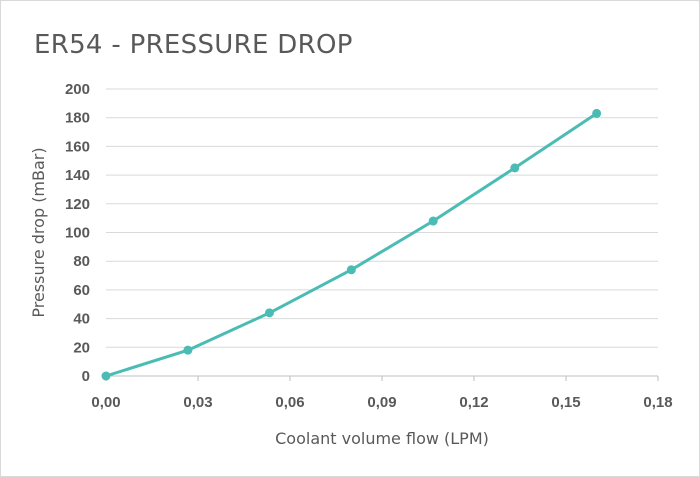 Image resolution: width=700 pixels, height=477 pixels. I want to click on y-tick-label: 100, so click(77, 233).